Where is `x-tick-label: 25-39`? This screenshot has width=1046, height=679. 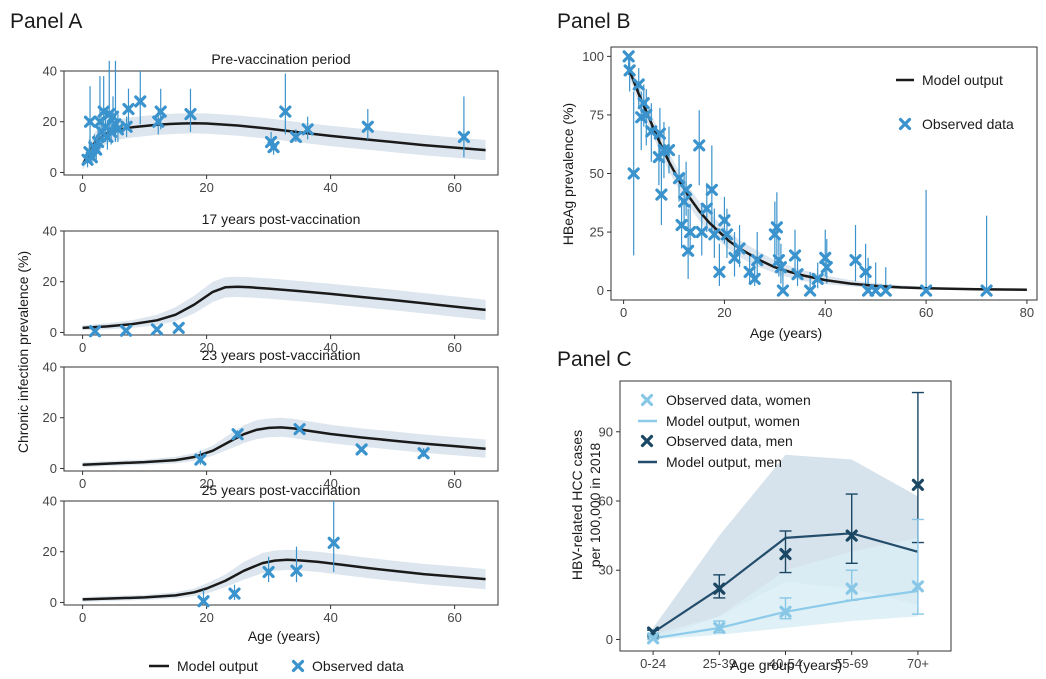 x-tick-label: 25-39 is located at coordinates (719, 663).